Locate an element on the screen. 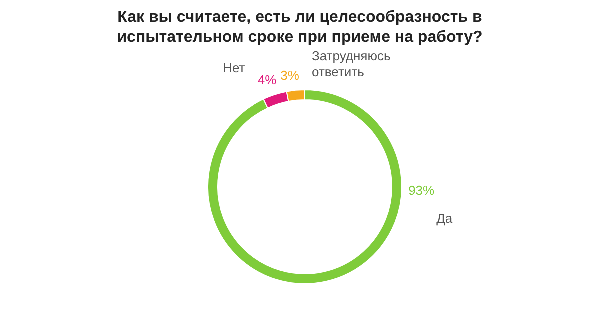  data-label: 93% is located at coordinates (422, 190).